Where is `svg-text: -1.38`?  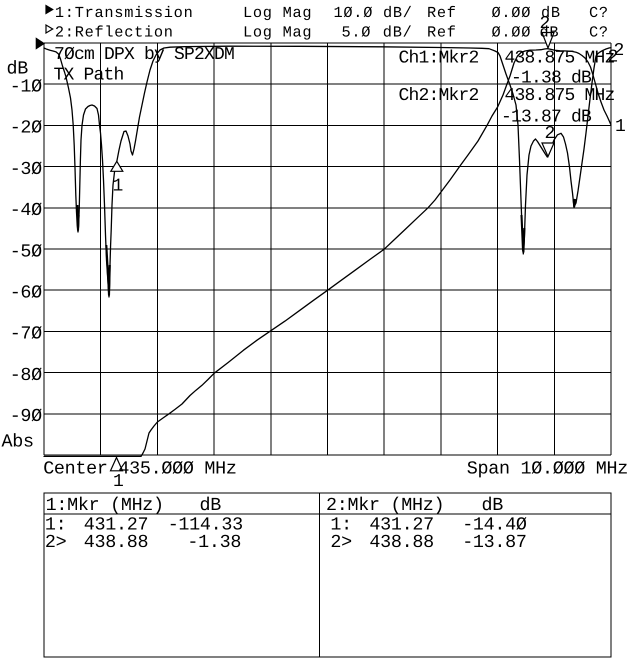 svg-text: -1.38 is located at coordinates (214, 542).